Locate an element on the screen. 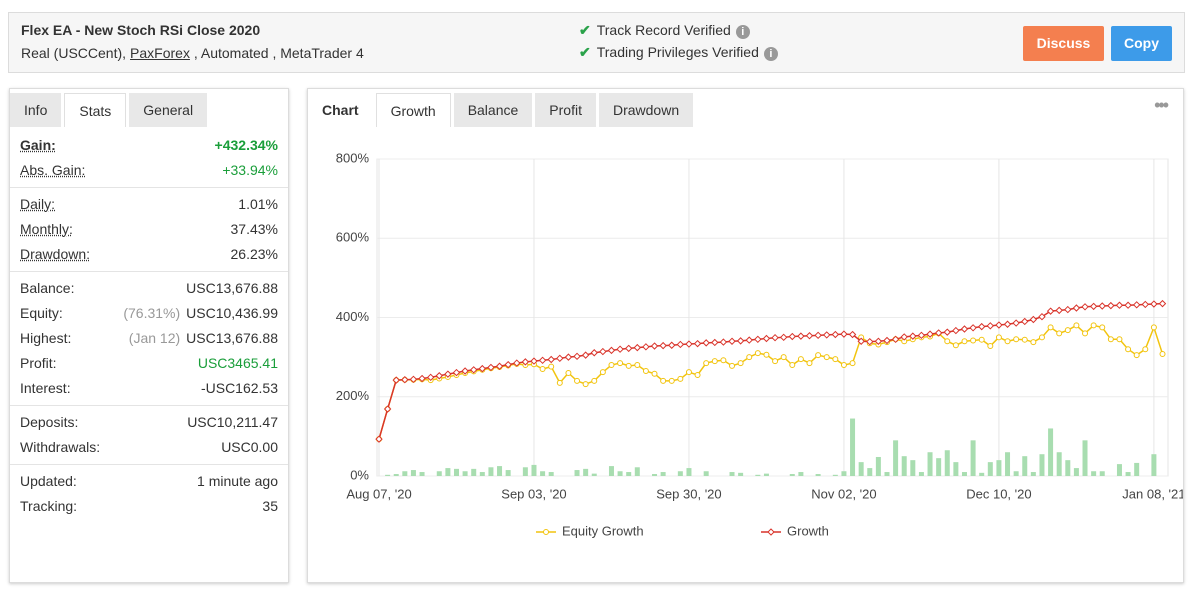 The image size is (1193, 591). discuss-button: Discuss is located at coordinates (1063, 43).